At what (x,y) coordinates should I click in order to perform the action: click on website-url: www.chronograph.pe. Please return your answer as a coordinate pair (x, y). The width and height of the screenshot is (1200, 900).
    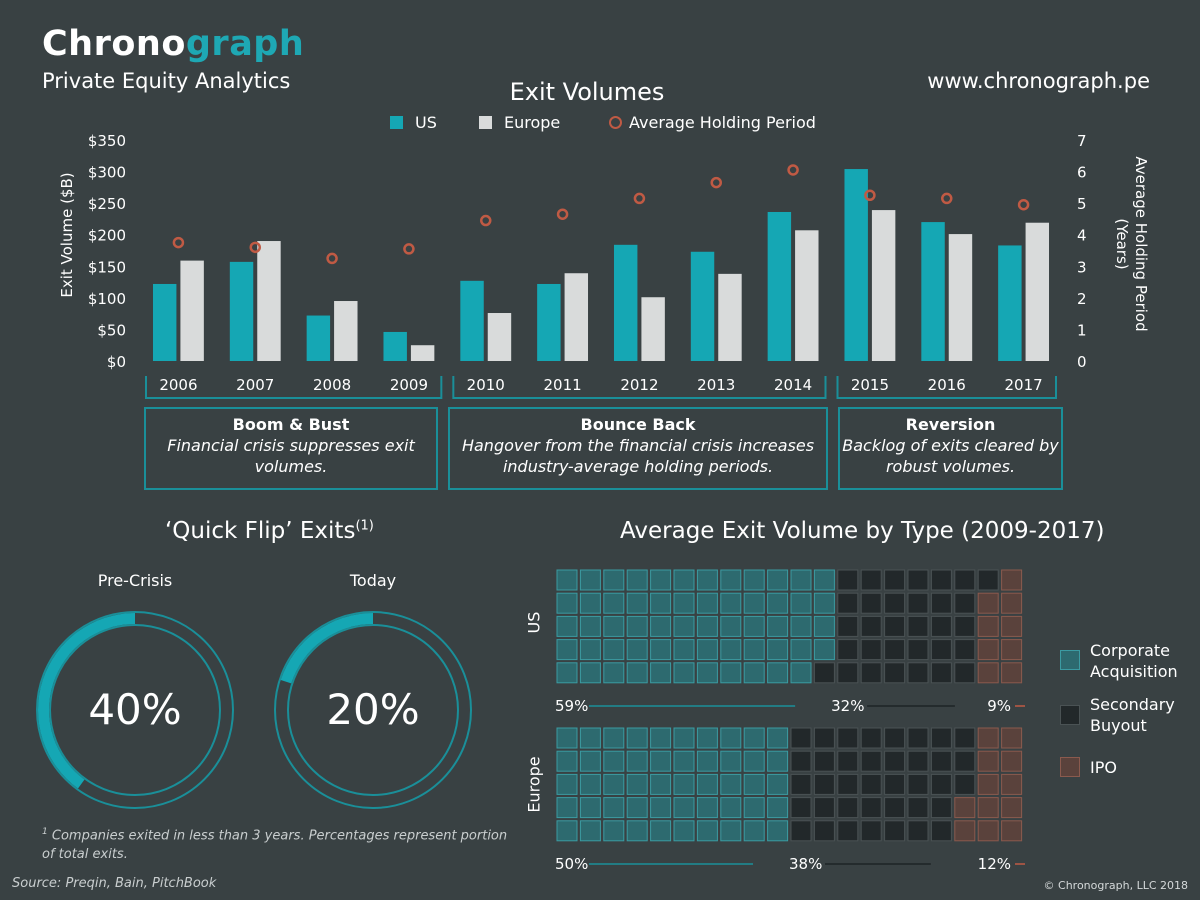
    Looking at the image, I should click on (1038, 81).